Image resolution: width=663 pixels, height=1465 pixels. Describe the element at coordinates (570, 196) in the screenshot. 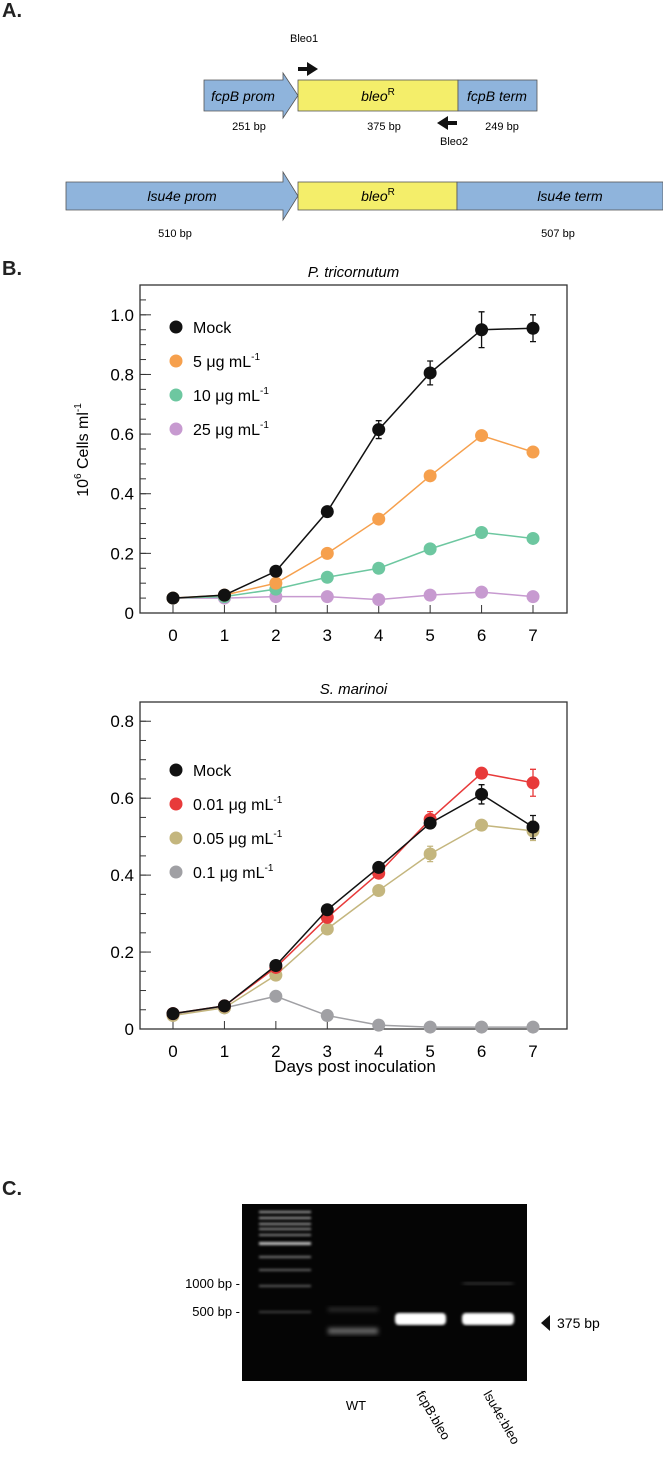

I see `lsu4e-term-label: lsu4e term` at that location.